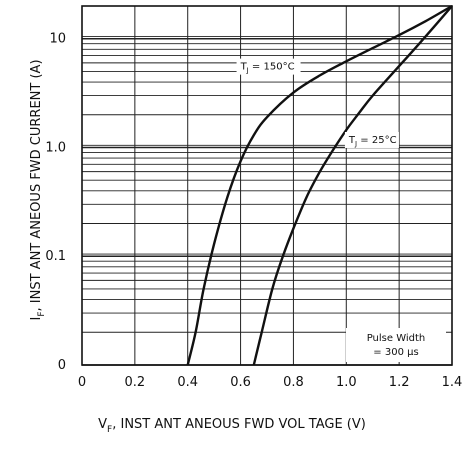  I want to click on series-label: TJ = 150°C, so click(267, 68).